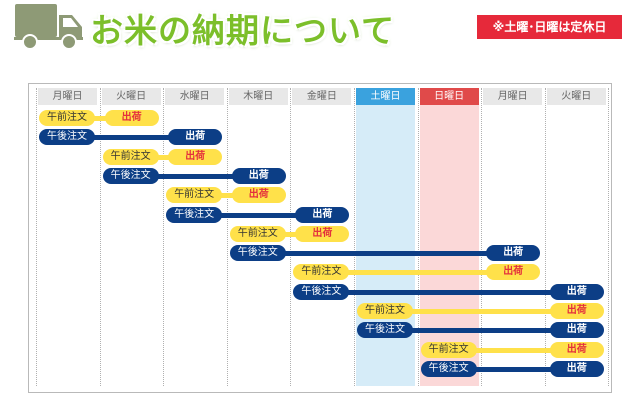 The width and height of the screenshot is (640, 406). I want to click on day-header: 日曜日, so click(449, 96).